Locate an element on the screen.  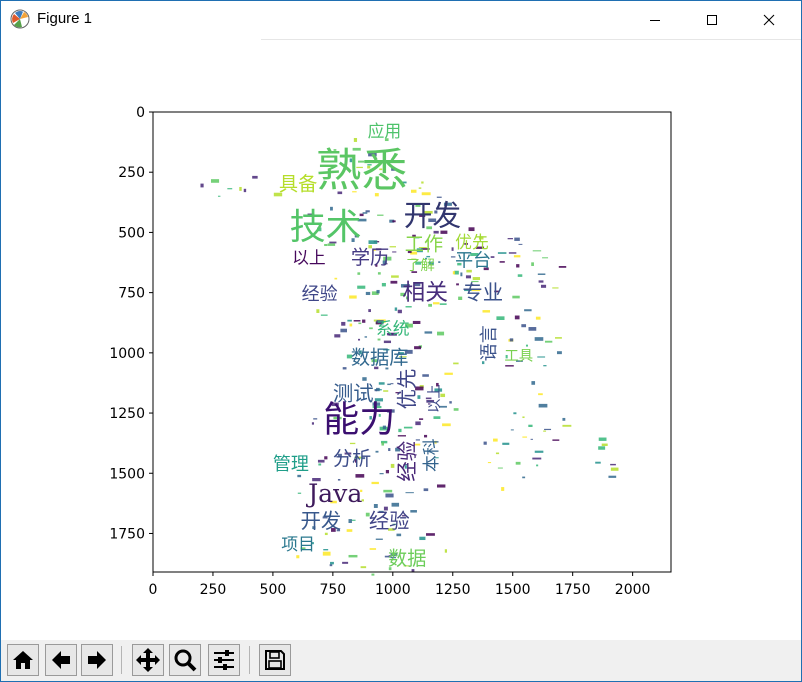
title-bar: Figure 1 is located at coordinates (401, 20).